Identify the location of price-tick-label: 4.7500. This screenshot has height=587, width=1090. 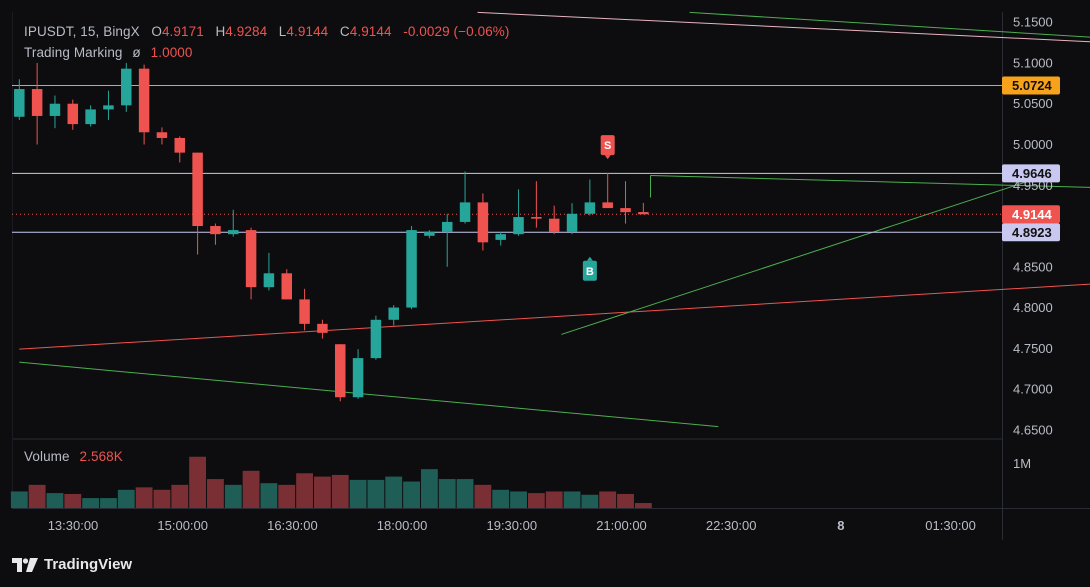
(1033, 348).